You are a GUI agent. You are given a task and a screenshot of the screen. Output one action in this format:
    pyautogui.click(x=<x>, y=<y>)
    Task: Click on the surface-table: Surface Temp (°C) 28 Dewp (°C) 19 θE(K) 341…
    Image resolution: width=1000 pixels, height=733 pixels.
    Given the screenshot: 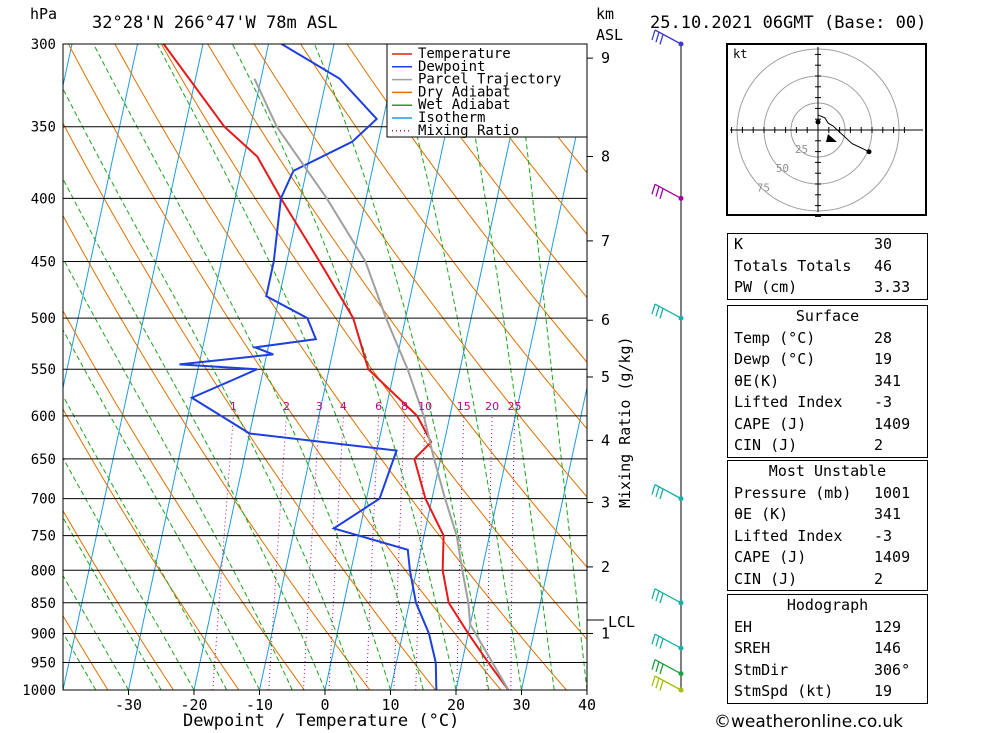 What is the action you would take?
    pyautogui.click(x=827, y=381)
    